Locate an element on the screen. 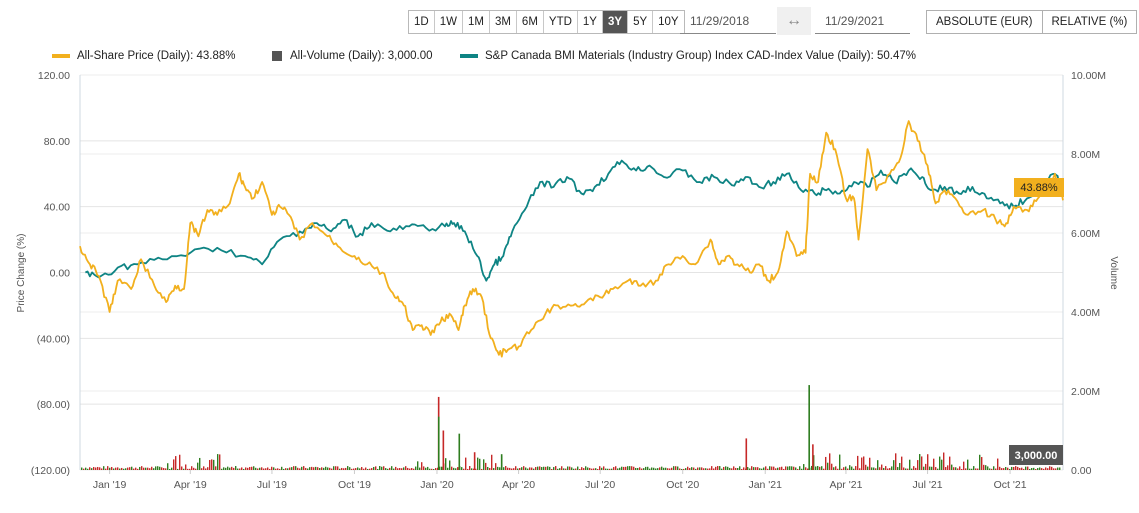  swap-dates-button: ↔ is located at coordinates (794, 21).